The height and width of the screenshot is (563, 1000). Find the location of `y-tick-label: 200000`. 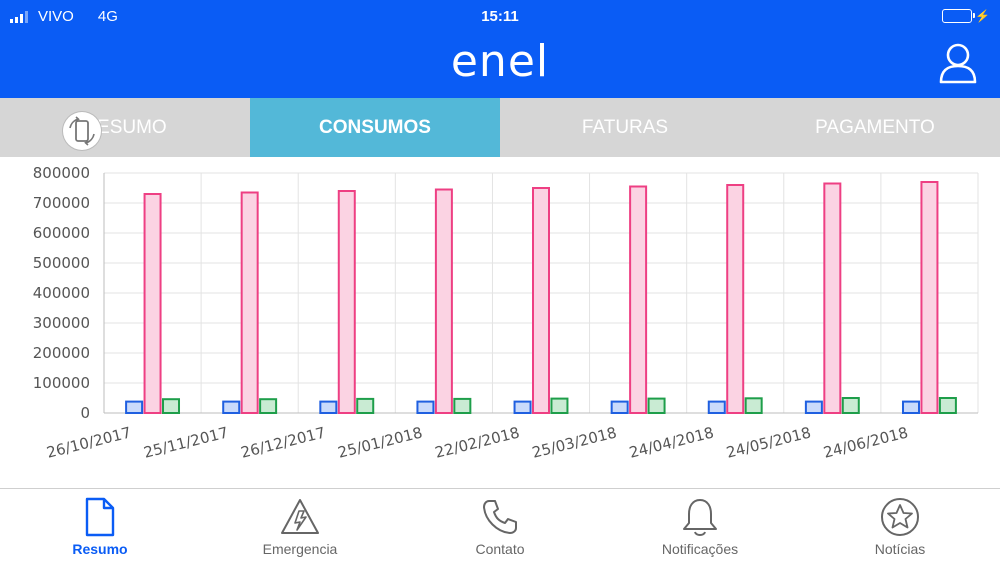

y-tick-label: 200000 is located at coordinates (61, 353).